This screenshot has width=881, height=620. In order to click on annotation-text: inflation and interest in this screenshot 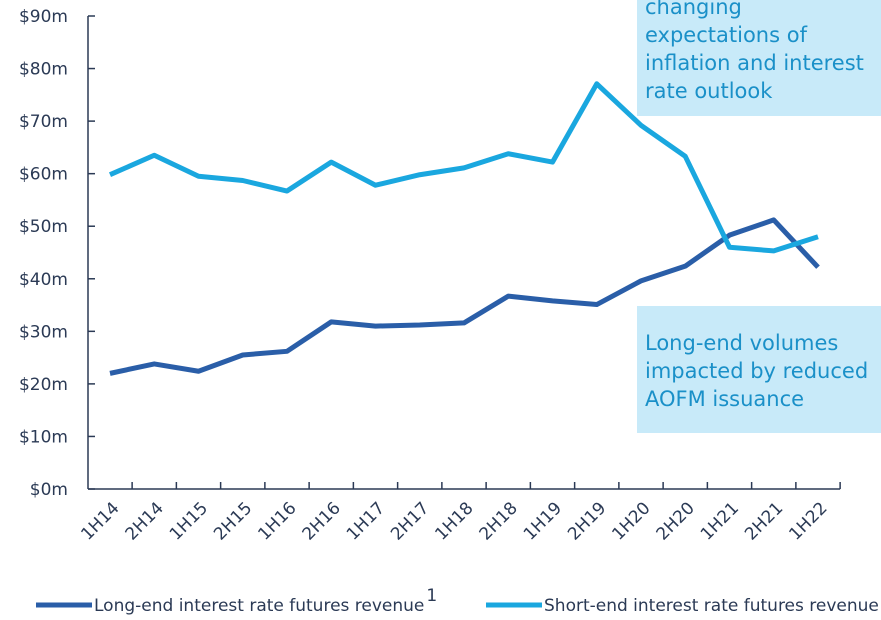, I will do `click(754, 63)`.